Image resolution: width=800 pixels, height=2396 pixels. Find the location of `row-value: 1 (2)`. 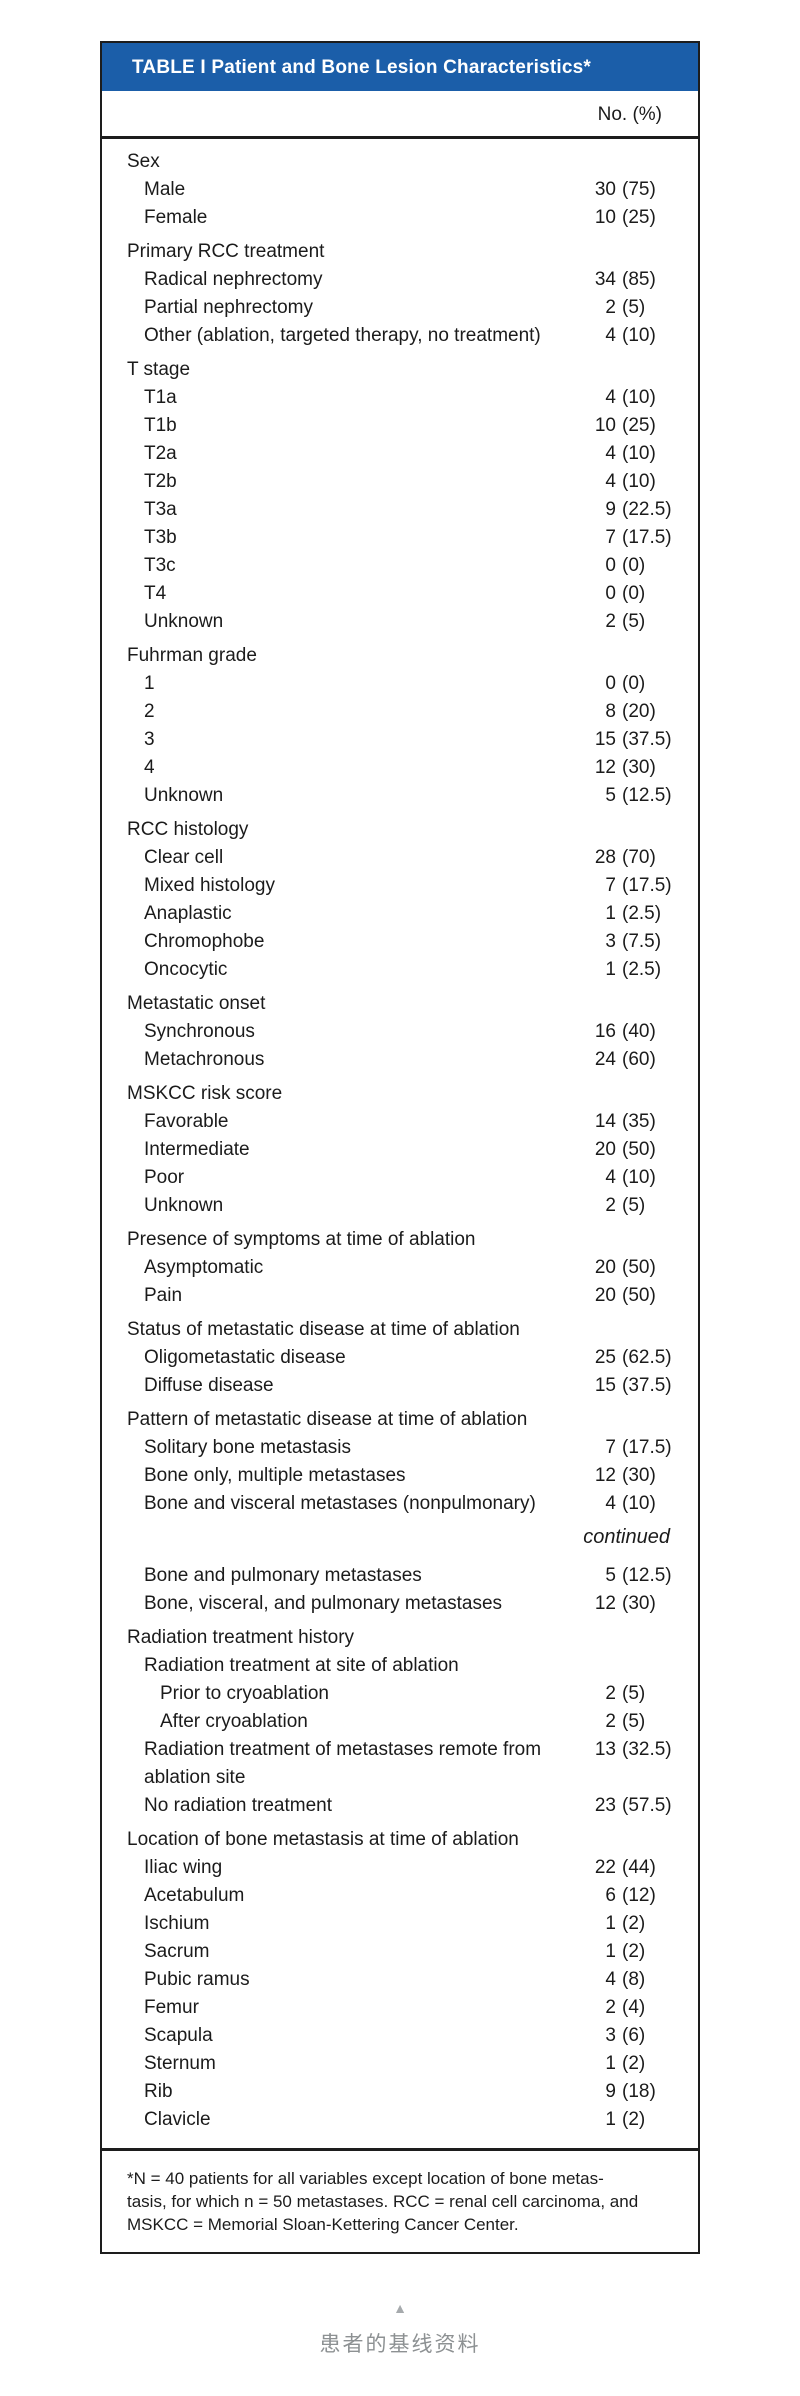

row-value: 1 (2) is located at coordinates (610, 1924).